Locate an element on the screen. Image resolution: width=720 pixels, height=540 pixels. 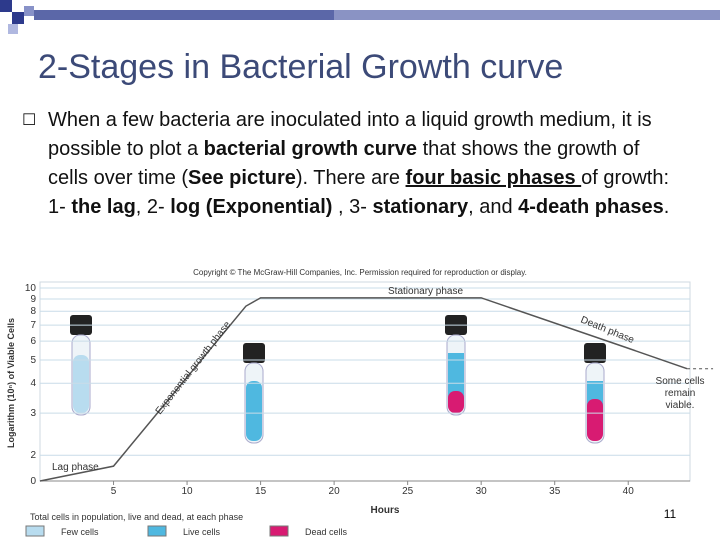
y-tick-label: 9 is located at coordinates (33, 299).